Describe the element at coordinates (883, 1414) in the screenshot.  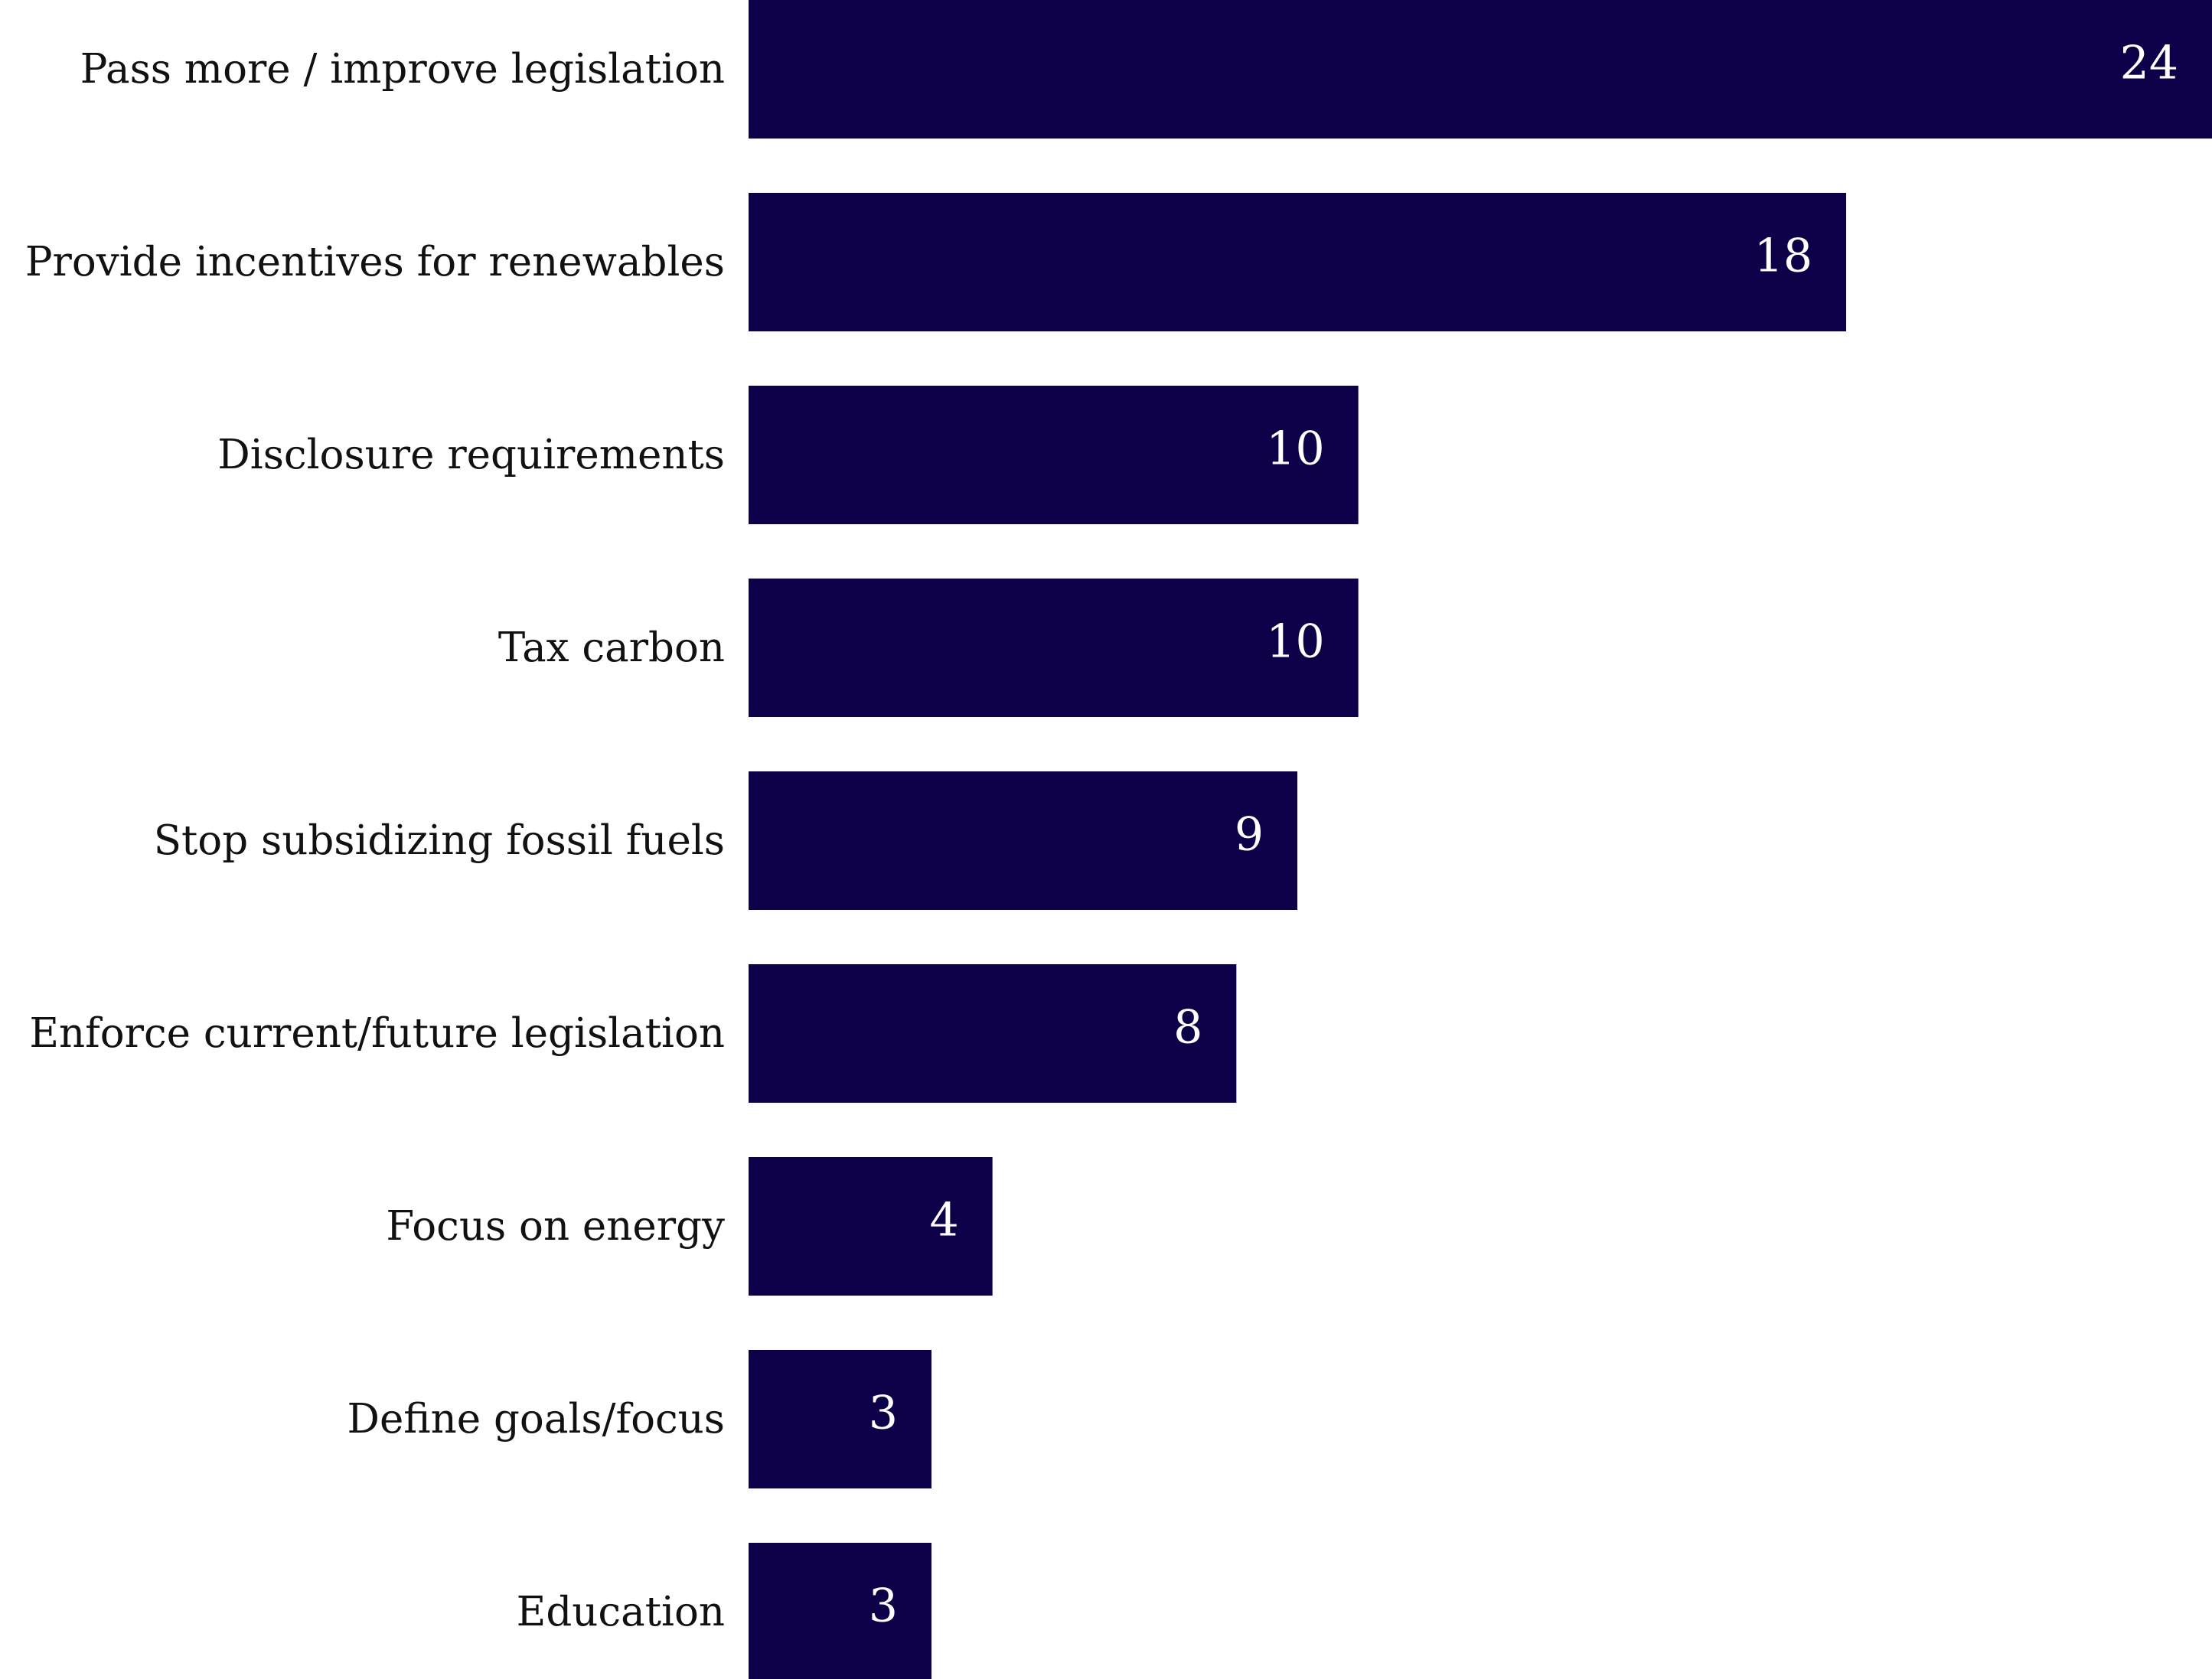
I see `value-label-7: 3` at that location.